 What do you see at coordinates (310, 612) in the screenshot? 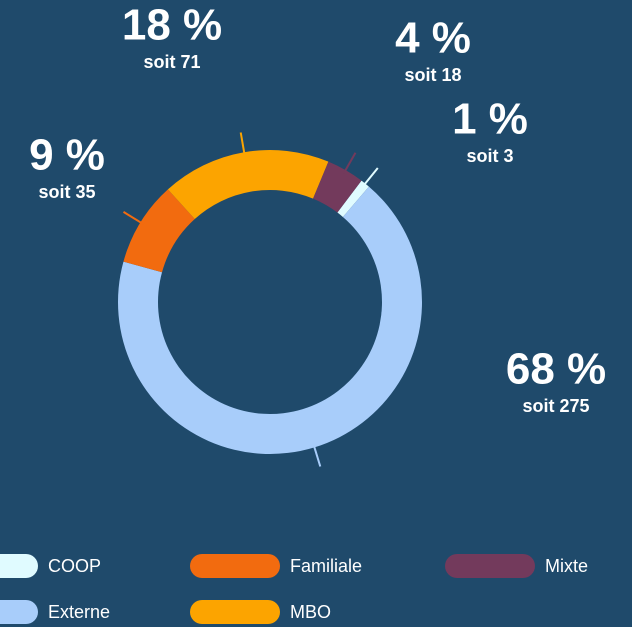
I see `legend-label: MBO` at bounding box center [310, 612].